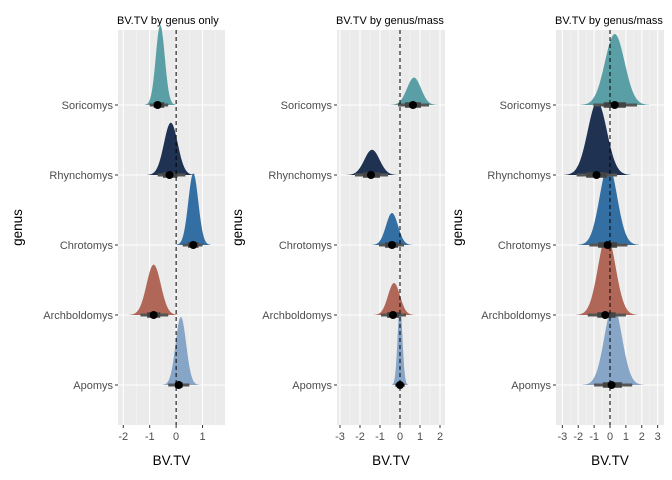 Image resolution: width=672 pixels, height=480 pixels. I want to click on panel-background, so click(171, 227).